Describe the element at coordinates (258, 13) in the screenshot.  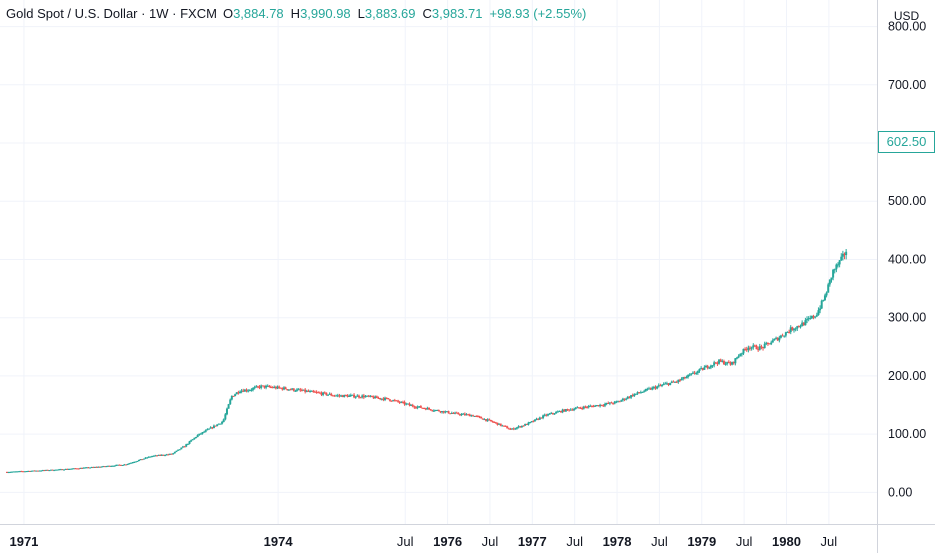
I see `open-value: 3,884.78` at that location.